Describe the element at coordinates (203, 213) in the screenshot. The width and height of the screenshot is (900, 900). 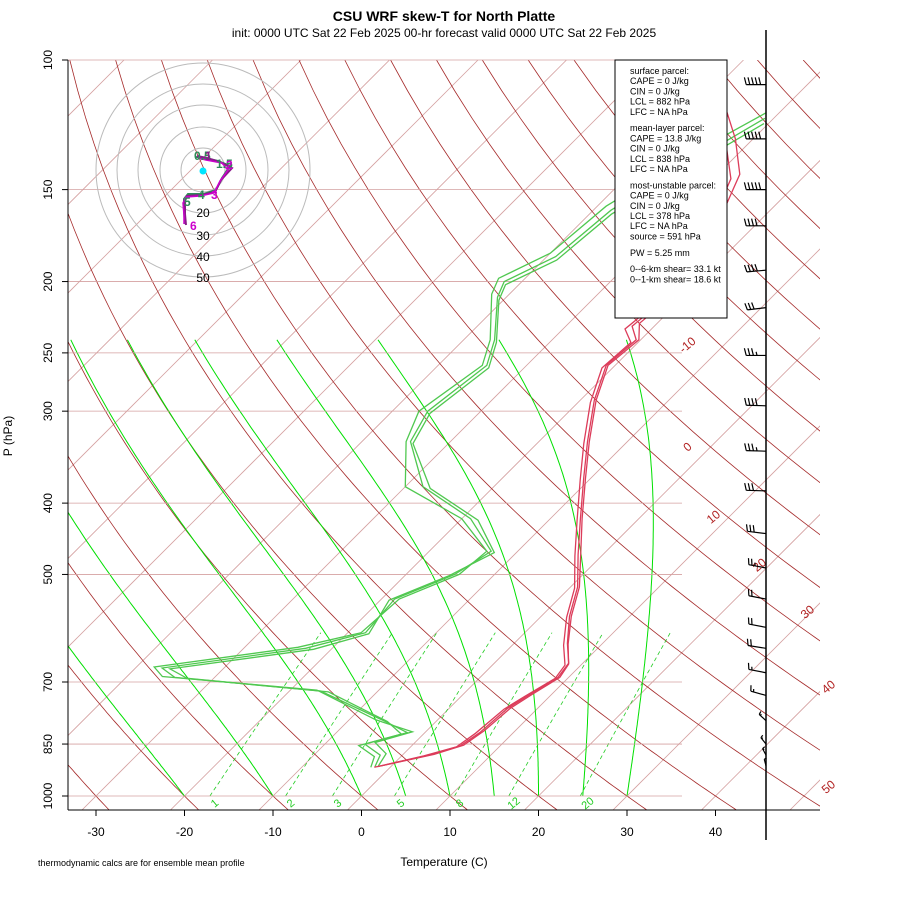
I see `hodo-ring-label: 20` at that location.